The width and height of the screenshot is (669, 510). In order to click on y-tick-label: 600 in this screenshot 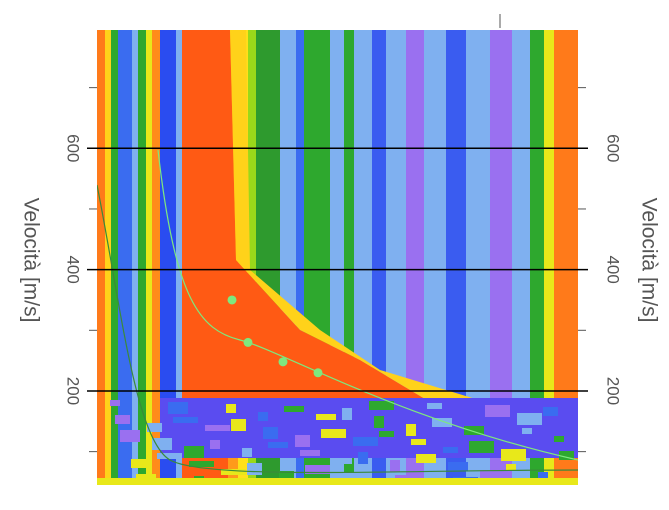, I will do `click(73, 148)`.